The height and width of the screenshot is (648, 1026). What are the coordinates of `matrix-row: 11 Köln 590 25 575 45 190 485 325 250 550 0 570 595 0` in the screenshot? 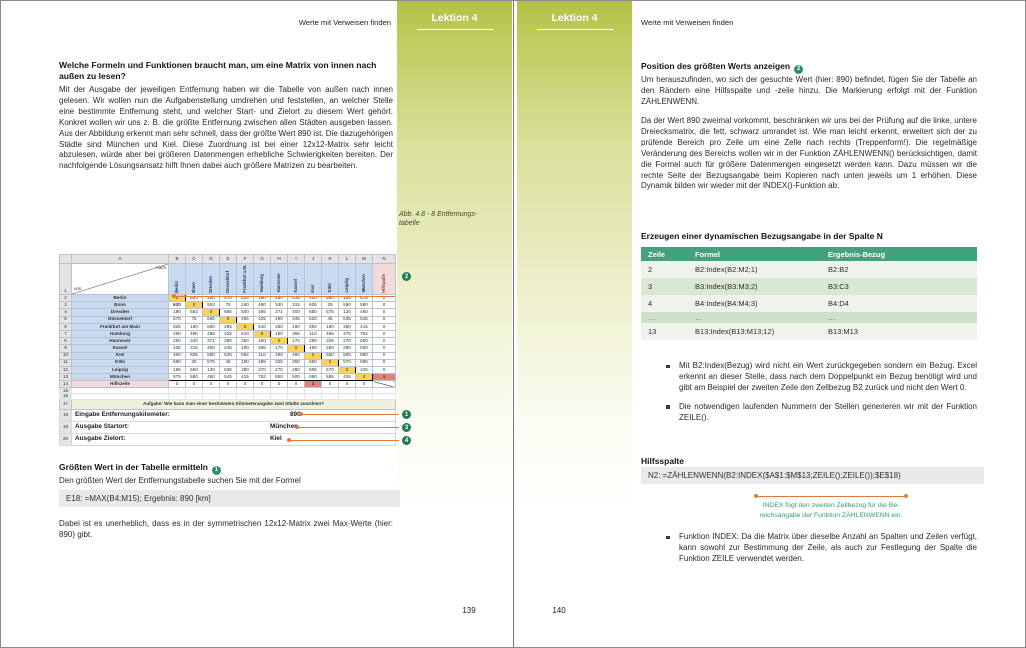 It's located at (227, 362).